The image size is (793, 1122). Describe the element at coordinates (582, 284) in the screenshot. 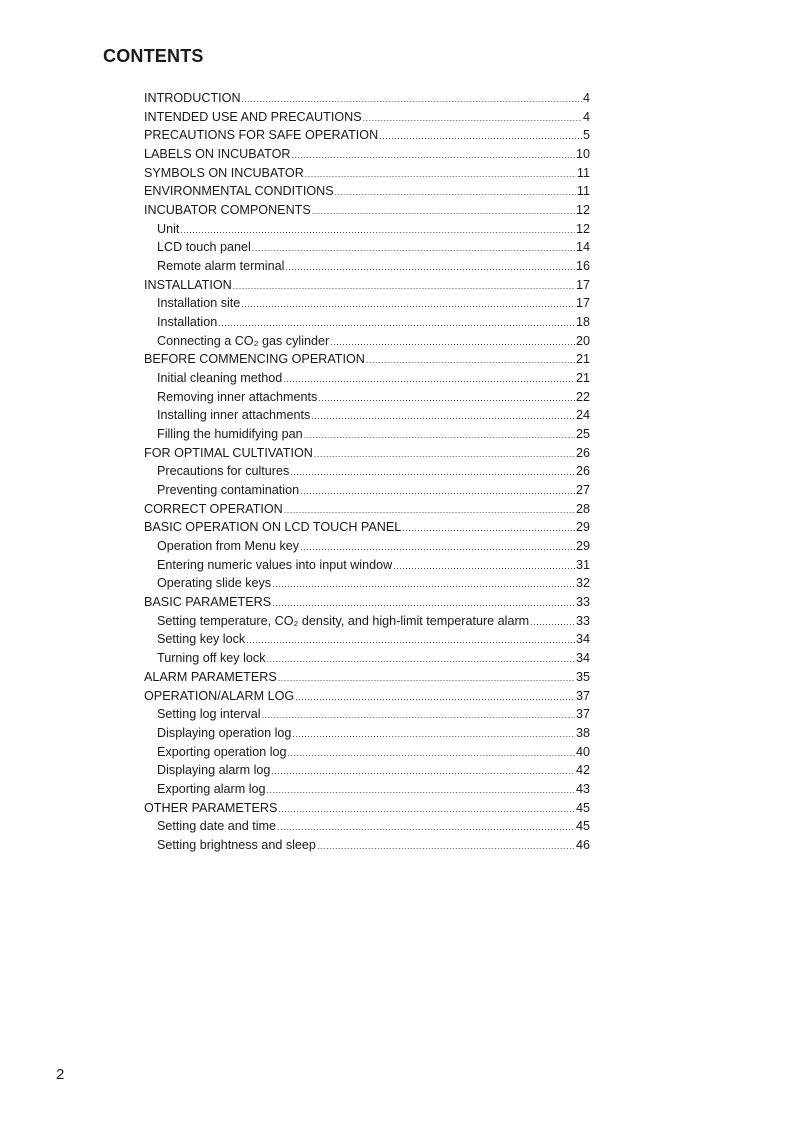

I see `toc-entry-page: 17` at that location.